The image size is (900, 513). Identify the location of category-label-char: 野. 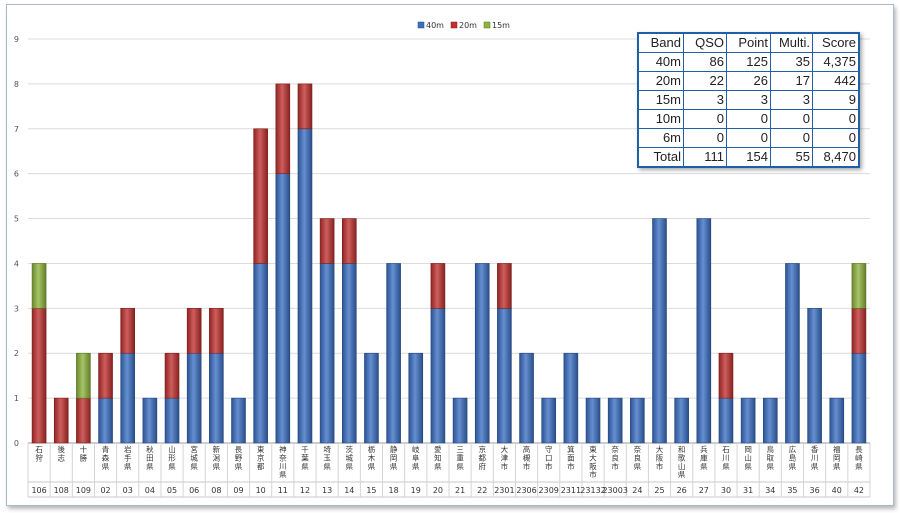
(239, 457).